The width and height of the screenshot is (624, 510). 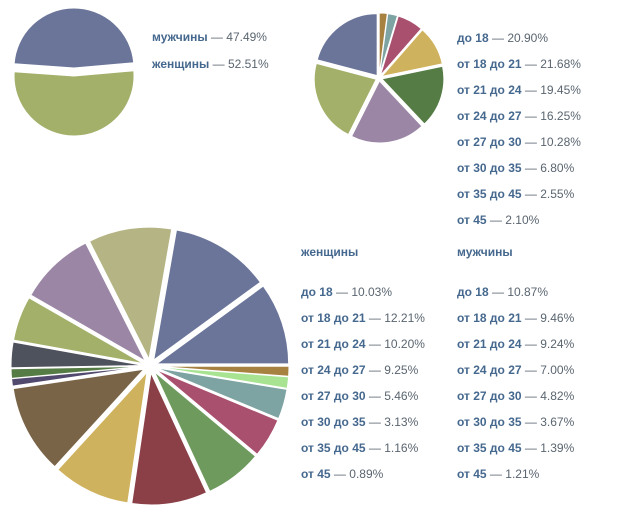 What do you see at coordinates (557, 448) in the screenshot?
I see `legend-value: 1.39%` at bounding box center [557, 448].